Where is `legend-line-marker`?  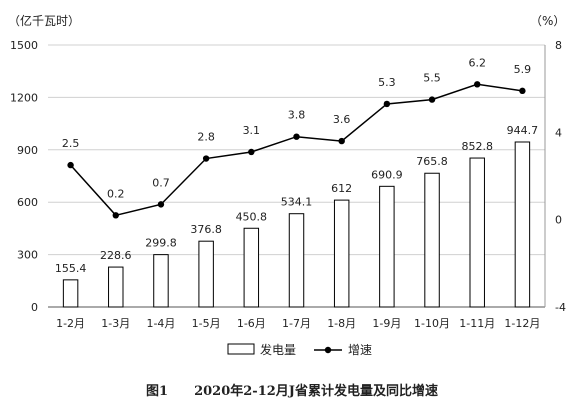
legend-line-marker is located at coordinates (328, 350).